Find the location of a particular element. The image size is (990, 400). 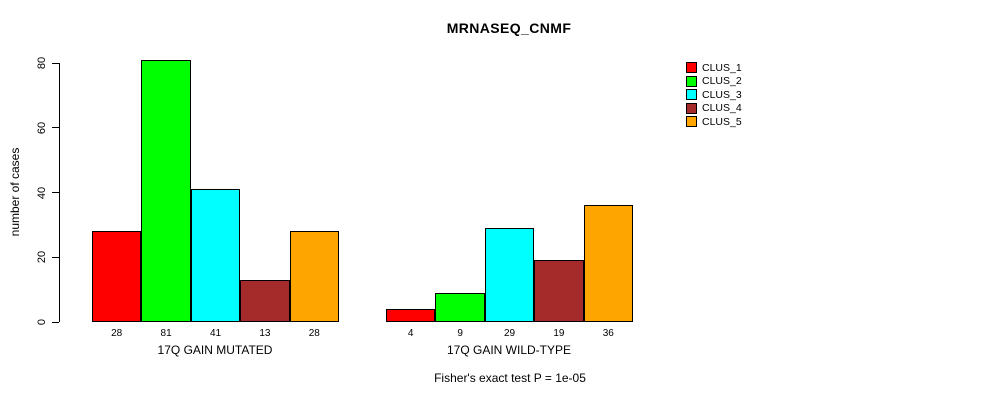

legend-label: CLUS_1 is located at coordinates (722, 67).